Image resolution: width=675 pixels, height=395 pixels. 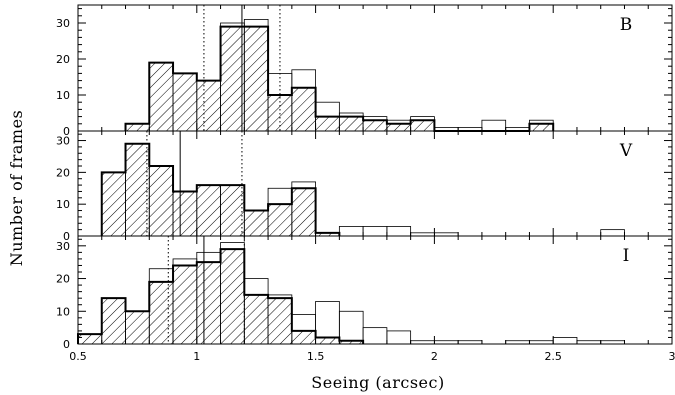 What do you see at coordinates (16, 188) in the screenshot?
I see `y-axis-title: Number of frames` at bounding box center [16, 188].